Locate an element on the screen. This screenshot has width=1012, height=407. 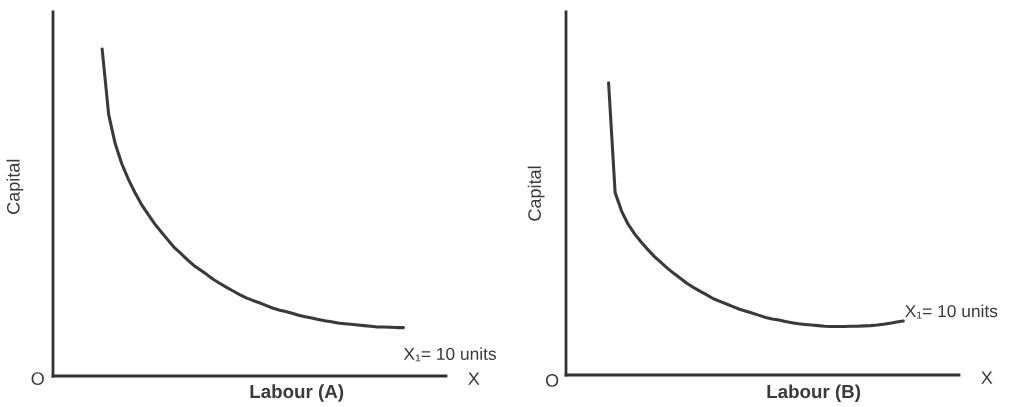
x-axis-title: Labour (B) is located at coordinates (814, 393).